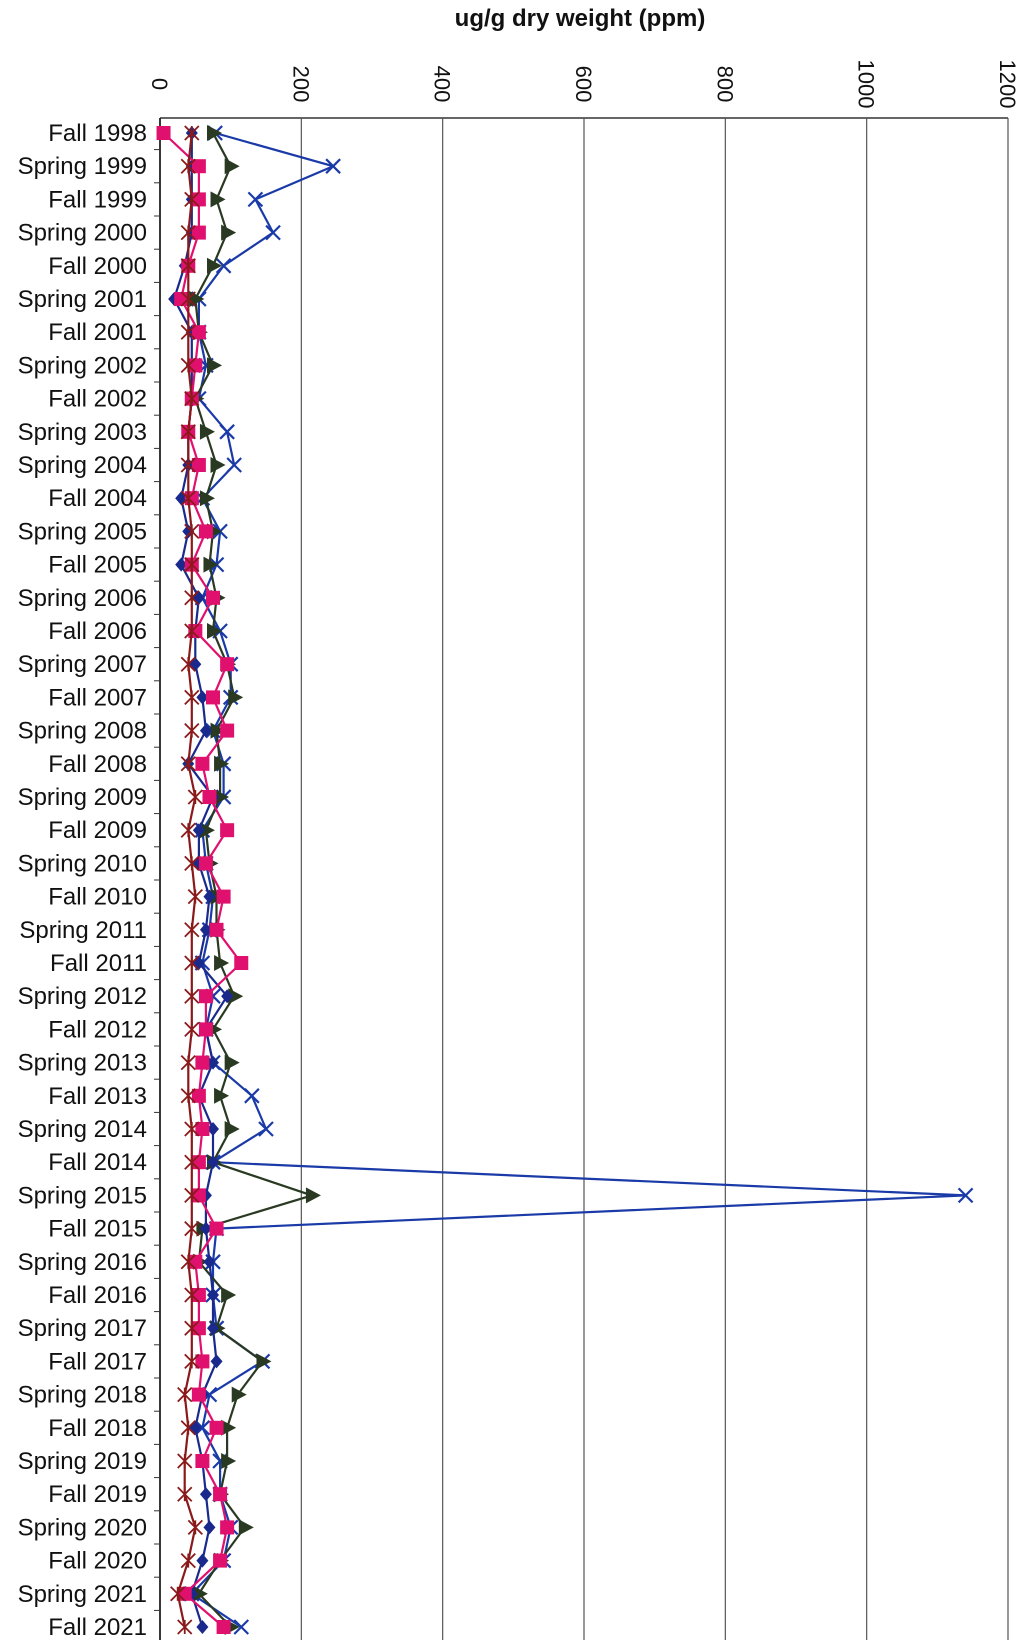 This screenshot has width=1030, height=1640. Describe the element at coordinates (186, 880) in the screenshot. I see `series-line` at that location.